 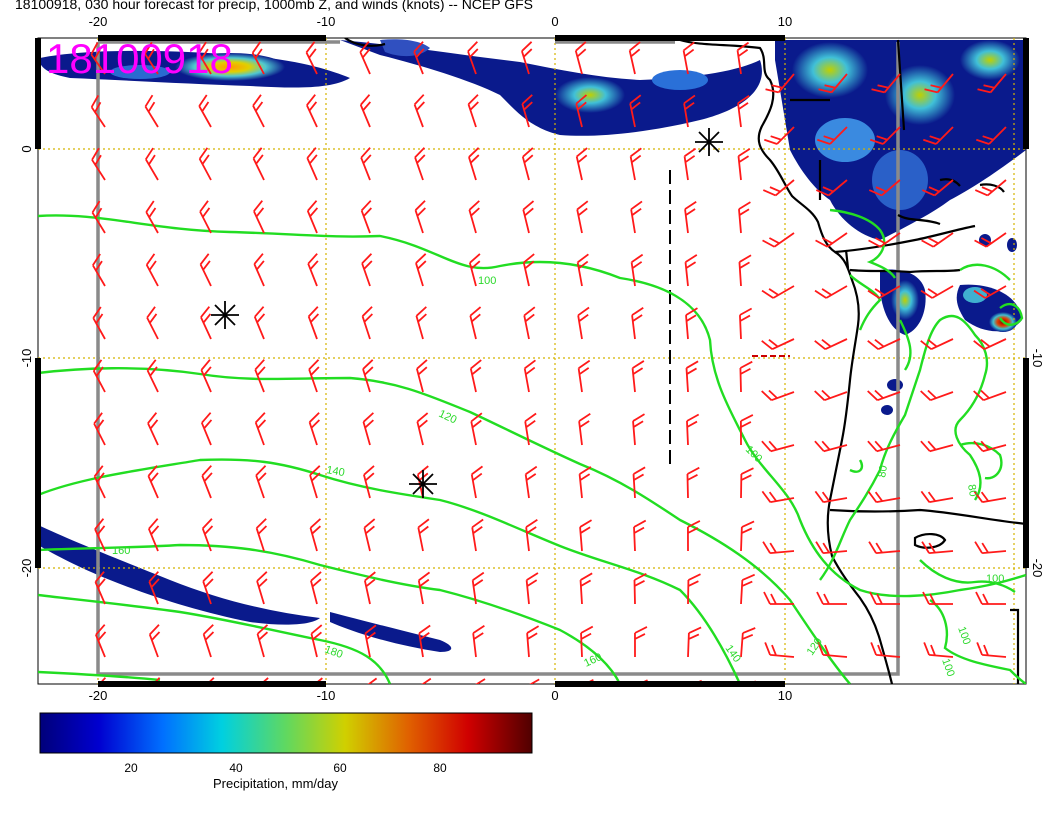 What do you see at coordinates (590, 95) in the screenshot?
I see `precip-core` at bounding box center [590, 95].